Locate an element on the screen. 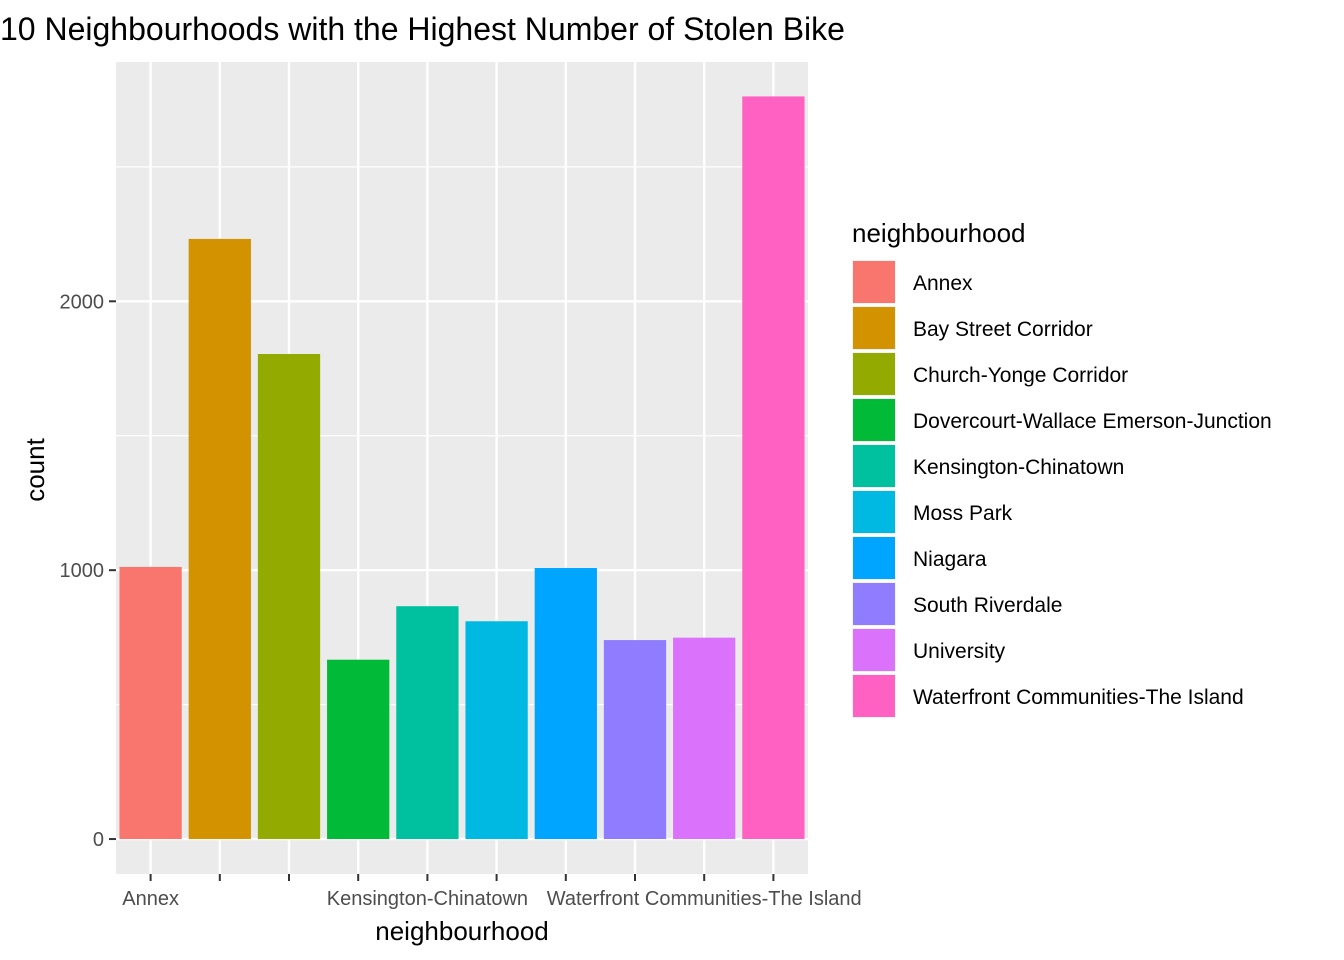 Image resolution: width=1344 pixels, height=960 pixels. y-tick-label: 2000 is located at coordinates (82, 302).